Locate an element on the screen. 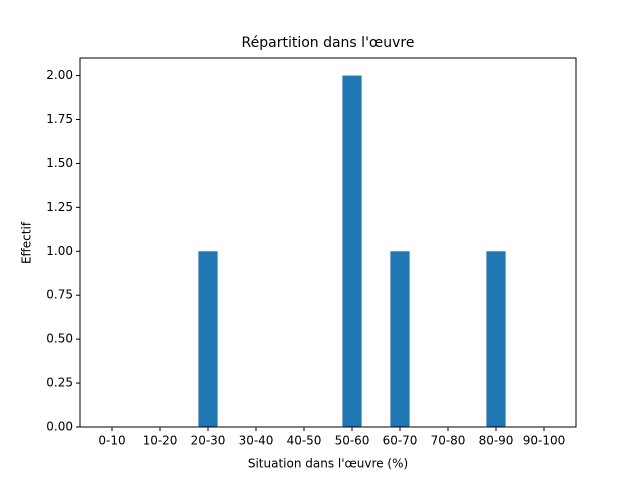 This screenshot has height=480, width=640. y-tick-label: 1.75 is located at coordinates (59, 119).